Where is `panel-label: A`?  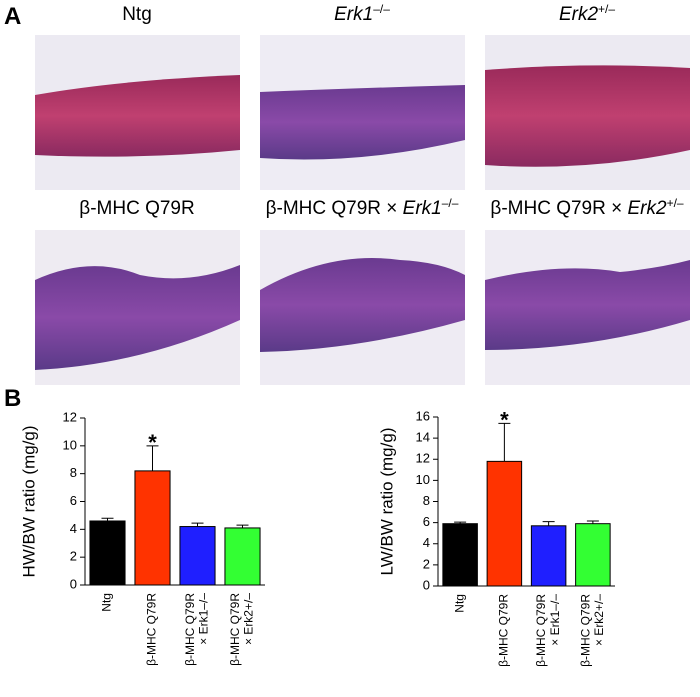 panel-label: A is located at coordinates (12, 16).